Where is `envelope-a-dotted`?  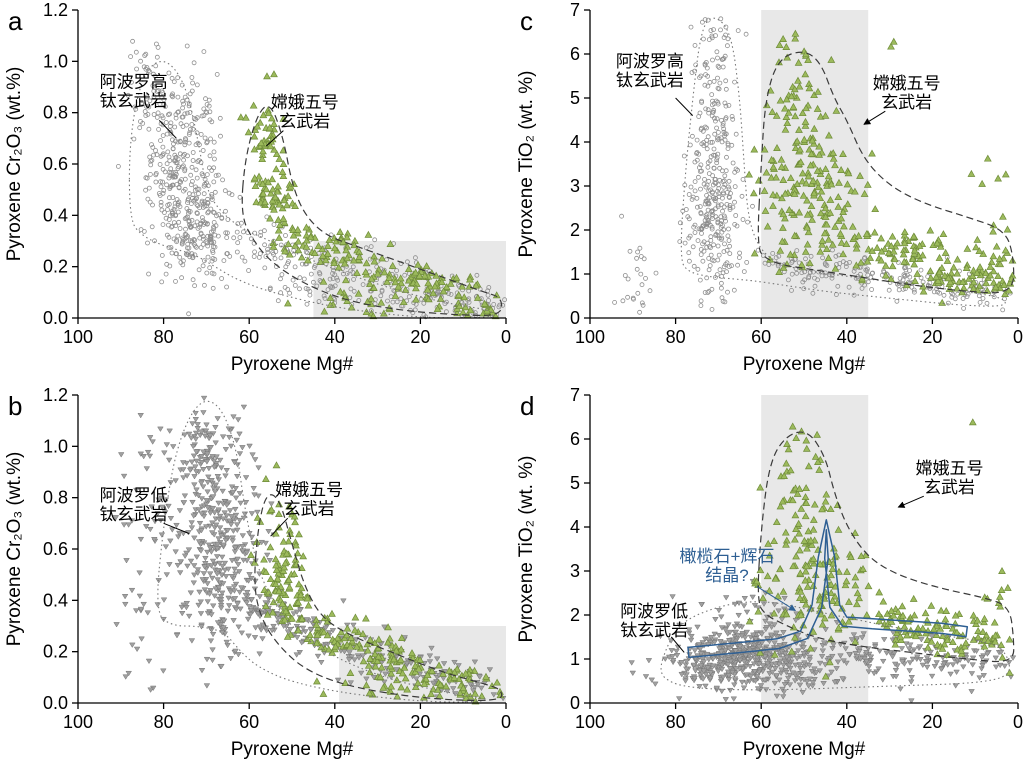 envelope-a-dotted is located at coordinates (311, 189).